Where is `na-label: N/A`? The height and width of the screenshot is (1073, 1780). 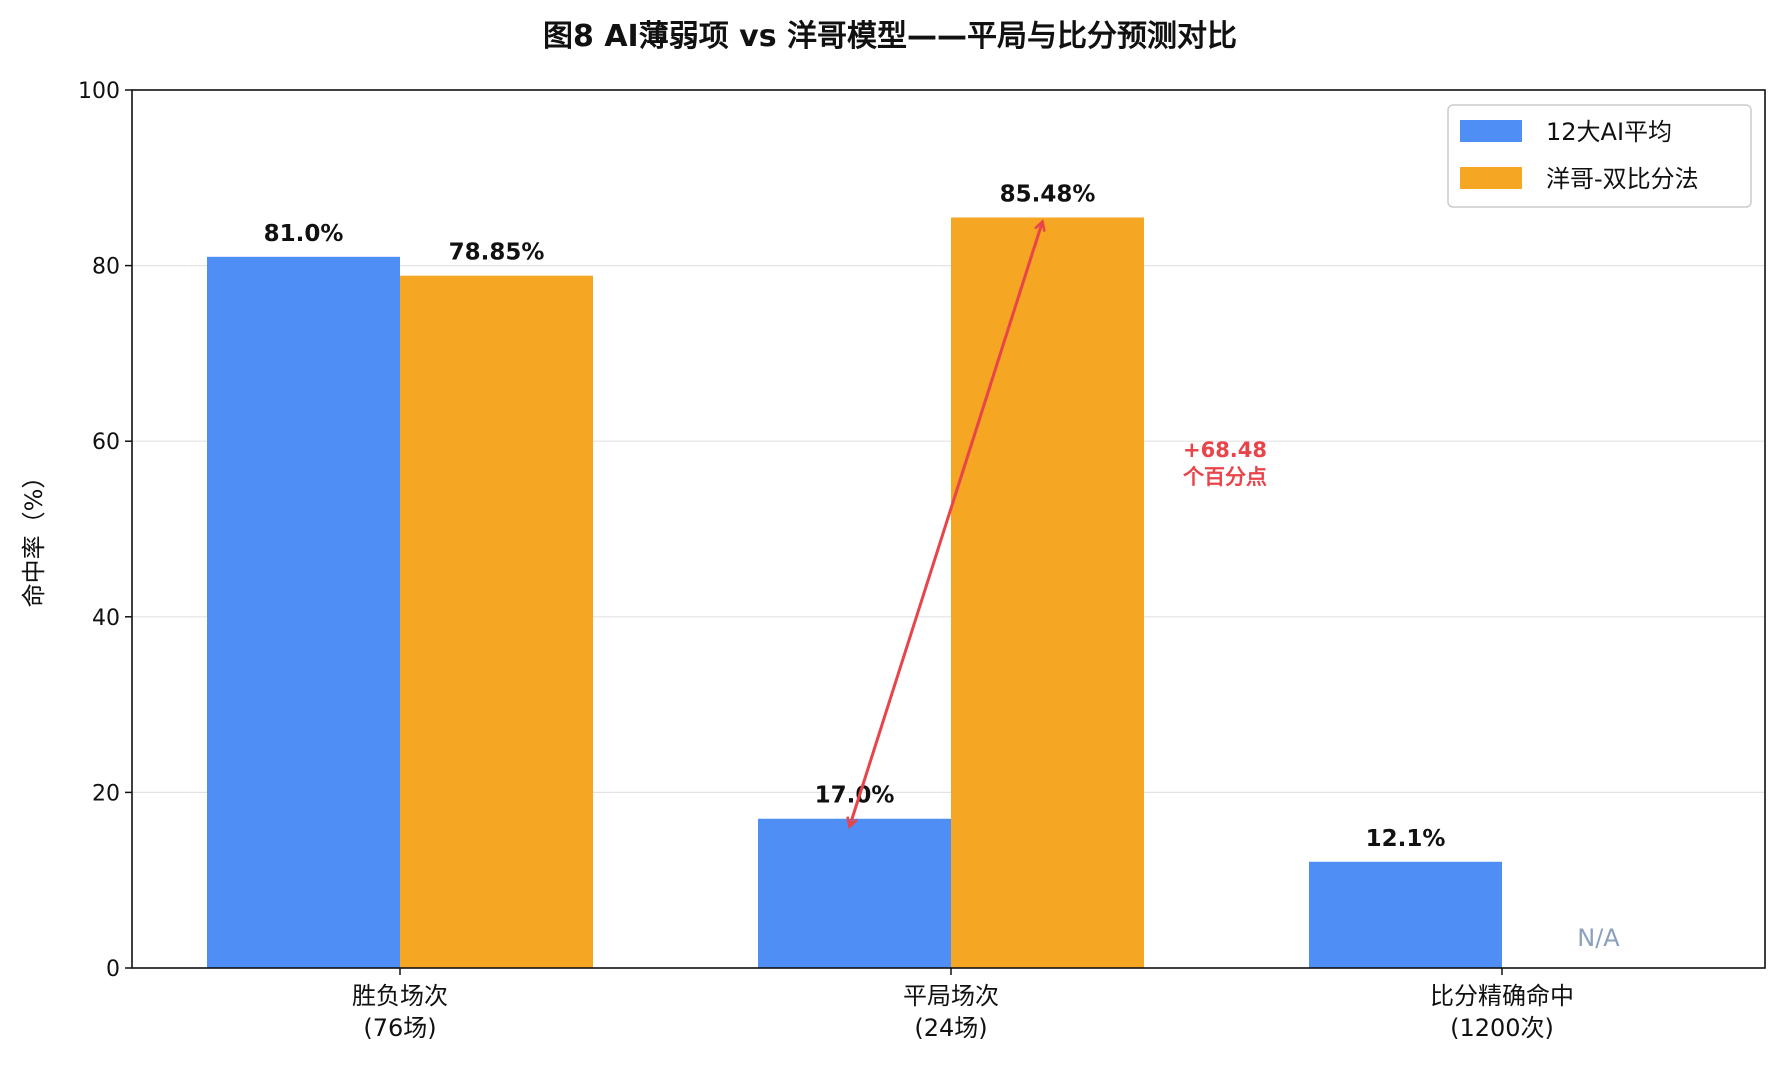
na-label: N/A is located at coordinates (1598, 938).